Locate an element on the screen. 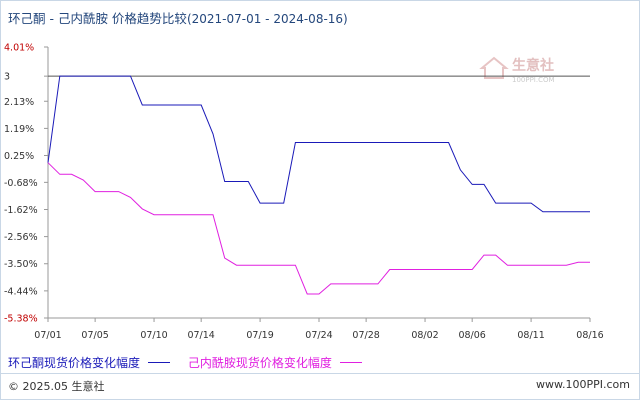 This screenshot has width=640, height=400. y-tick-label: 3 is located at coordinates (7, 77).